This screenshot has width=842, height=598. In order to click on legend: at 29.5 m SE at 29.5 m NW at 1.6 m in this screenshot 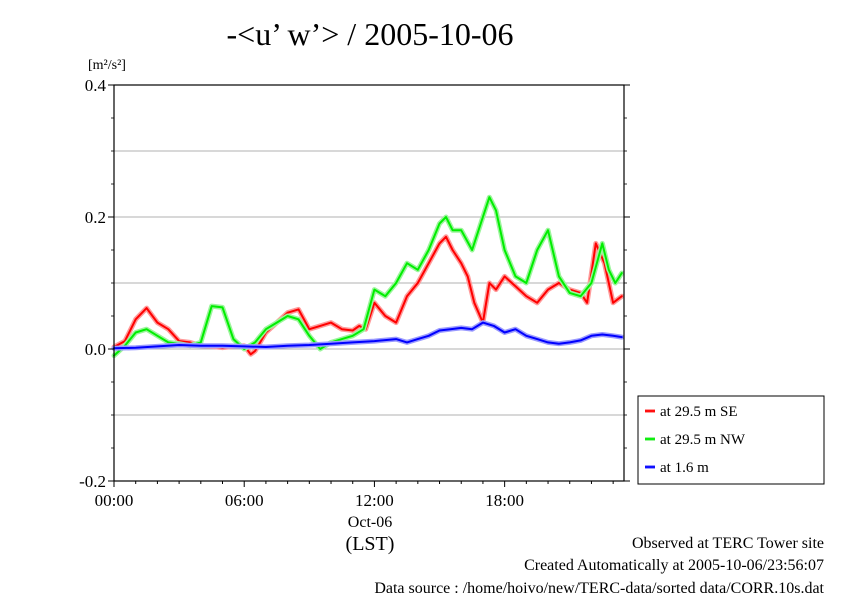, I will do `click(731, 440)`.